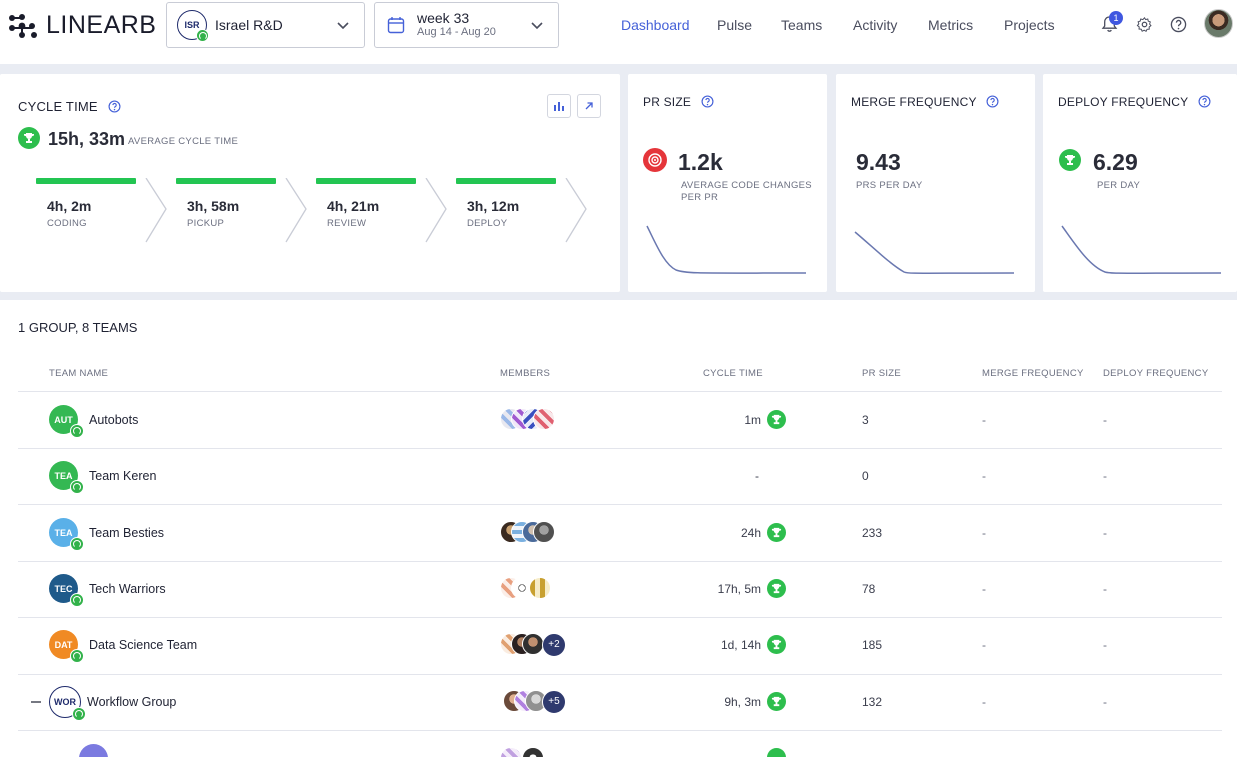 This screenshot has height=757, width=1237. I want to click on stage-review: 4h, 21m REVIEW, so click(350, 208).